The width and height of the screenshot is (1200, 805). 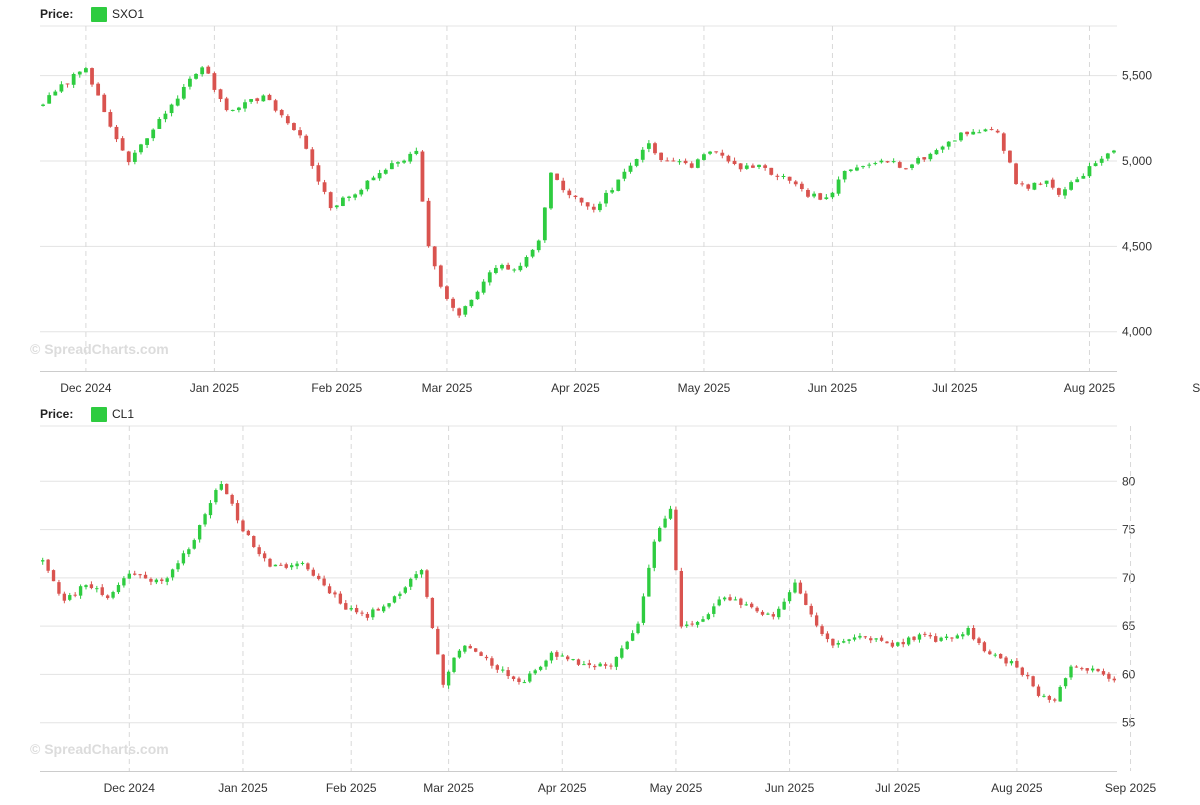 I want to click on x-tick-label: Dec 2024, so click(x=130, y=788).